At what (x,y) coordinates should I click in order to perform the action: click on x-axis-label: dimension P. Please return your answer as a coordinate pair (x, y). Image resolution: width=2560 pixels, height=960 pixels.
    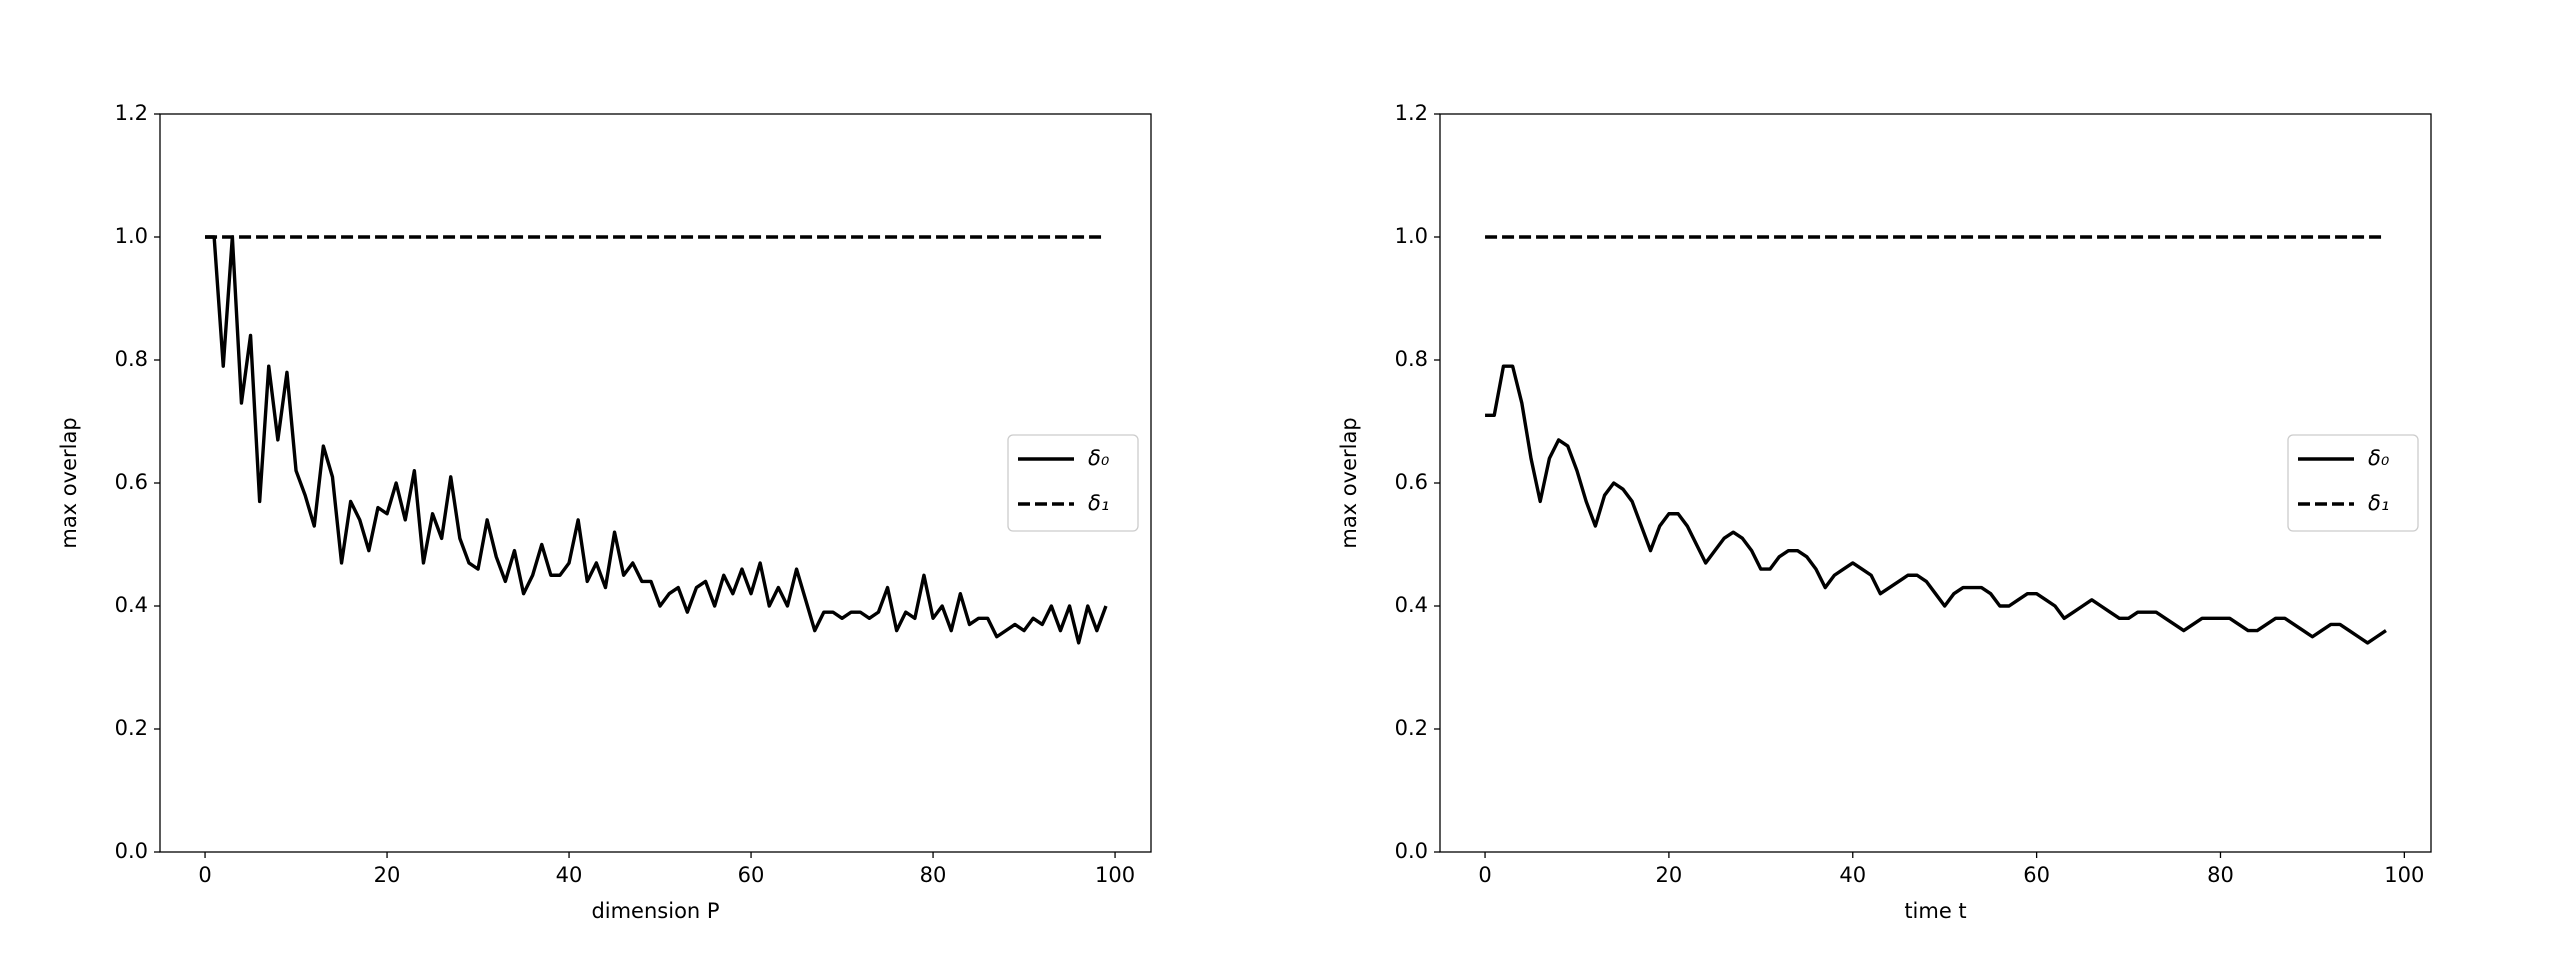
    Looking at the image, I should click on (655, 911).